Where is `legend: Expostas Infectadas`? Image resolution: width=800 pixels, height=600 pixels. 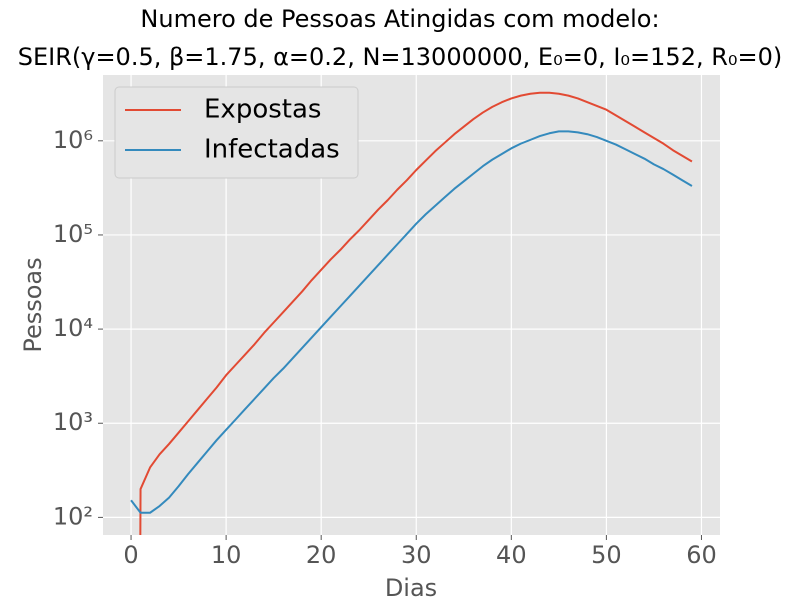 legend: Expostas Infectadas is located at coordinates (236, 132).